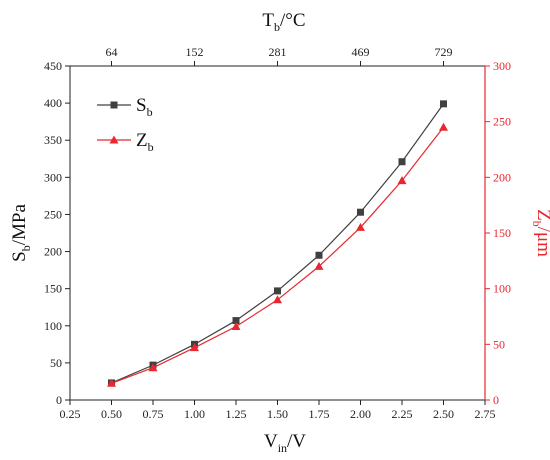 This screenshot has height=460, width=550. I want to click on right-y-tick-label: 200, so click(502, 177).